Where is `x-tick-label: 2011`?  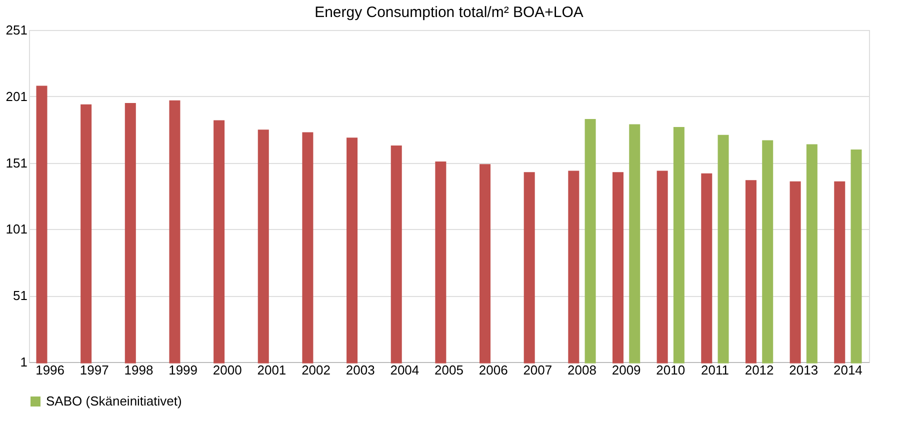
x-tick-label: 2011 is located at coordinates (714, 370).